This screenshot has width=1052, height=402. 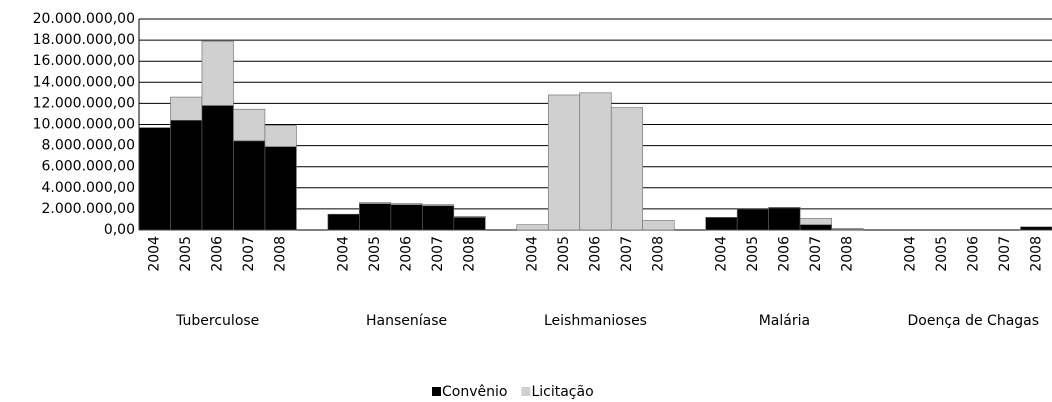 I want to click on y-tick-label: 6.000.000,00, so click(x=88, y=167).